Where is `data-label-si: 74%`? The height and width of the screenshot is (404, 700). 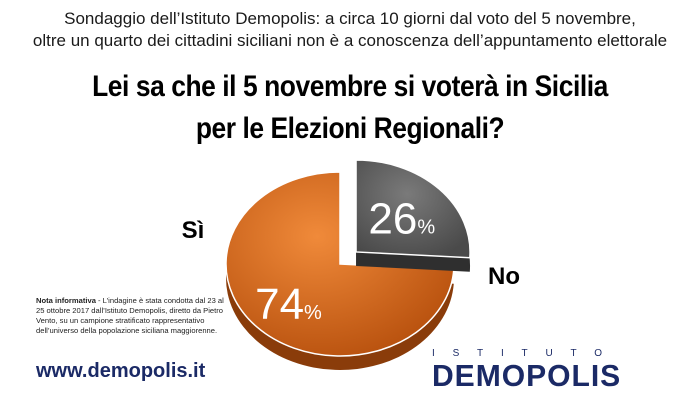
data-label-si: 74% is located at coordinates (288, 304).